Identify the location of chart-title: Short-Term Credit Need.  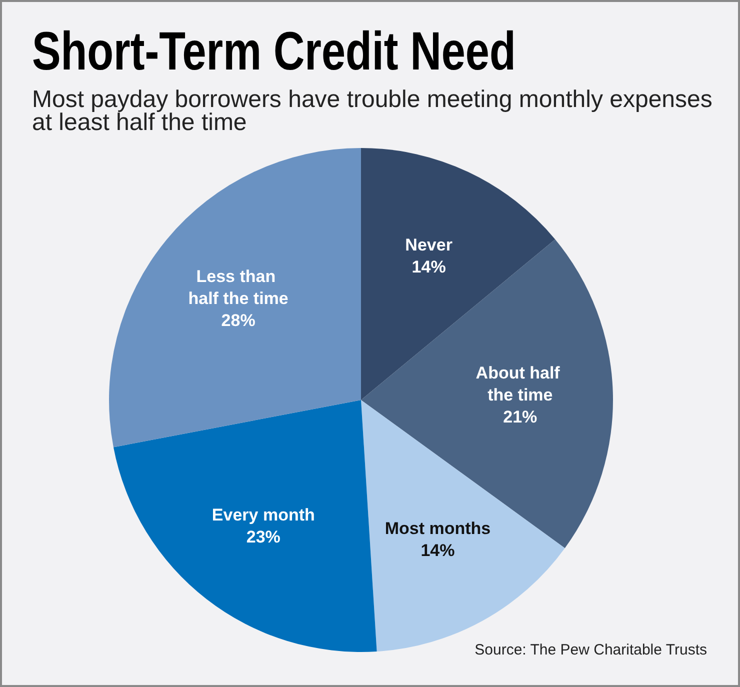
(274, 52).